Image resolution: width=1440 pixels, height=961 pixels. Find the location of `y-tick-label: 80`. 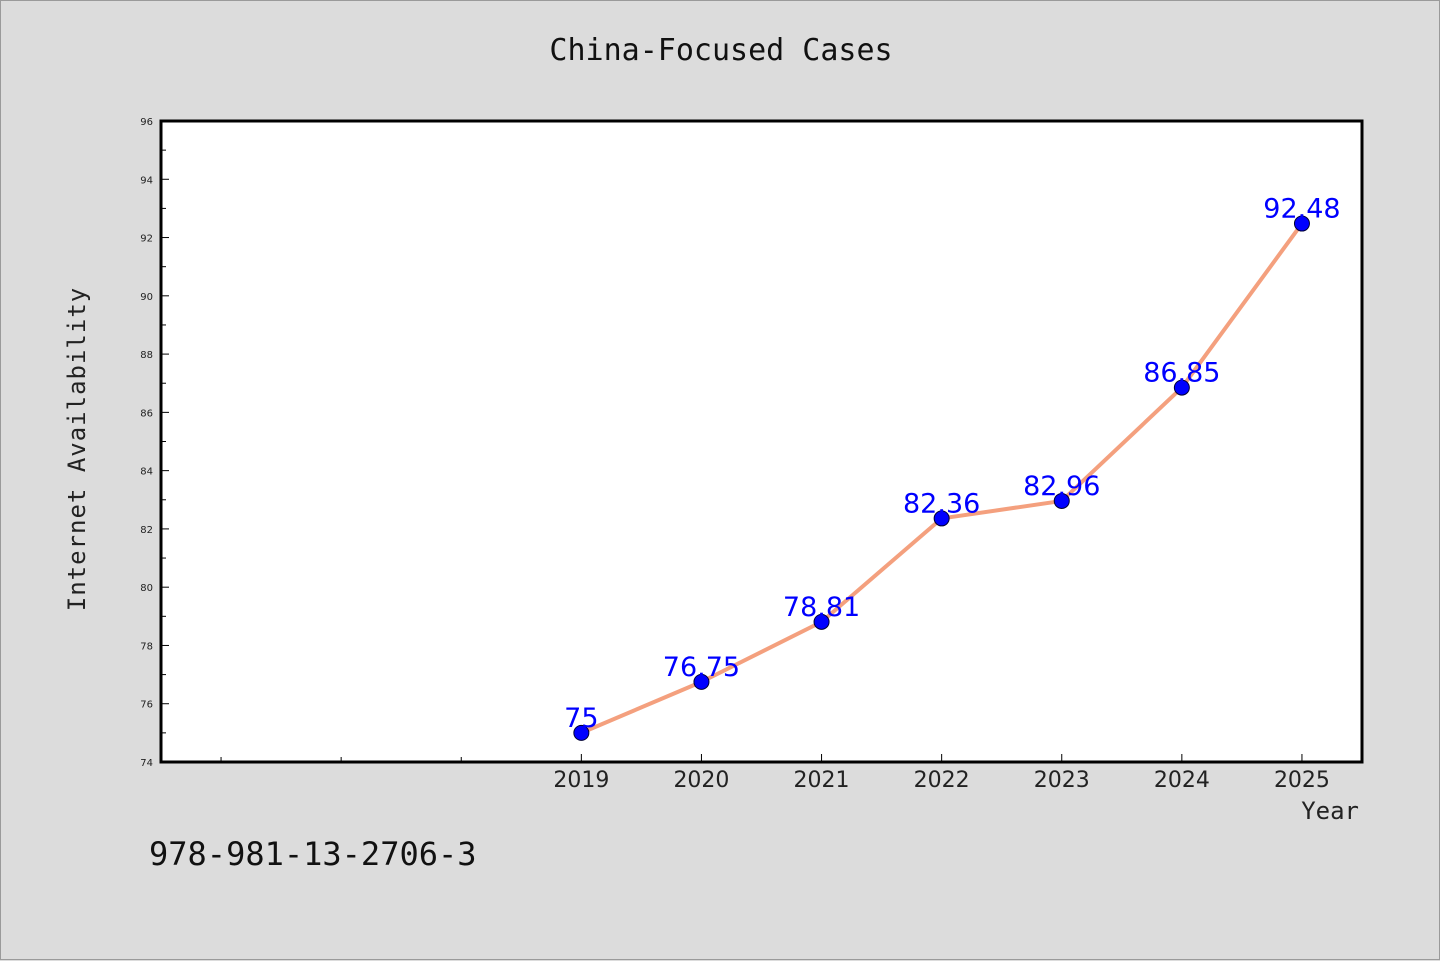

y-tick-label: 80 is located at coordinates (146, 588).